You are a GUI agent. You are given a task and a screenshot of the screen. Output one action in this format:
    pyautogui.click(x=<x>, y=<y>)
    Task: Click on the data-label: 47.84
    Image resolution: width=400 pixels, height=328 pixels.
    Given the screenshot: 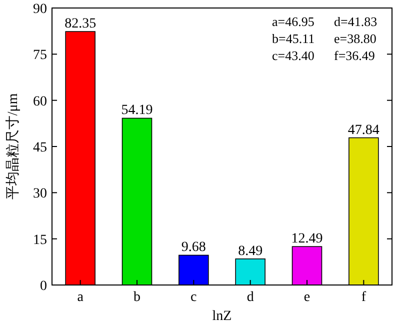 What is the action you would take?
    pyautogui.click(x=364, y=130)
    